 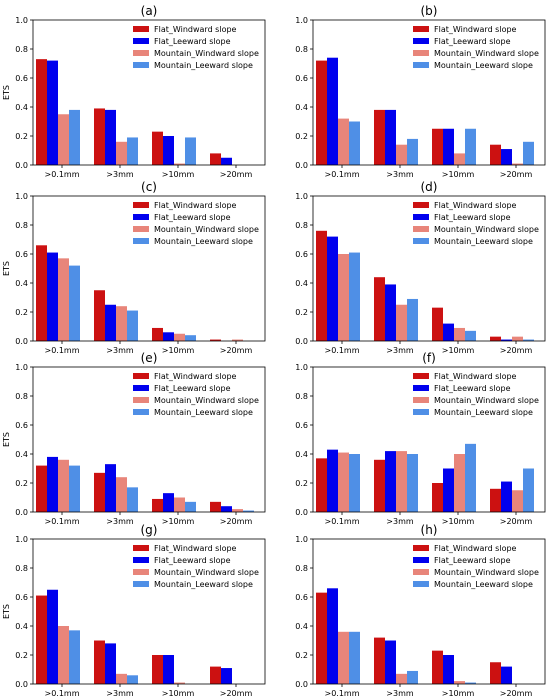 I want to click on legend-entry: Flat_Leeward slope, so click(x=472, y=560).